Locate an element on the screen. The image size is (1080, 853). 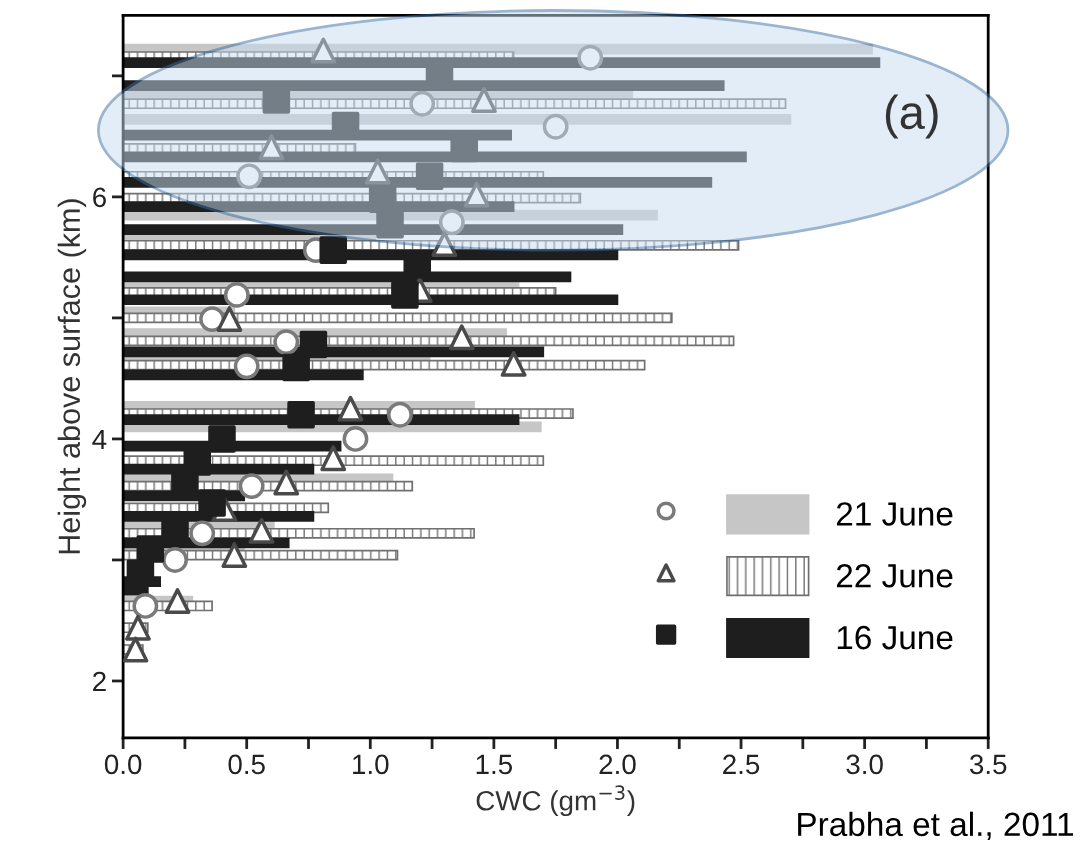
legend-label: 21 June is located at coordinates (894, 514).